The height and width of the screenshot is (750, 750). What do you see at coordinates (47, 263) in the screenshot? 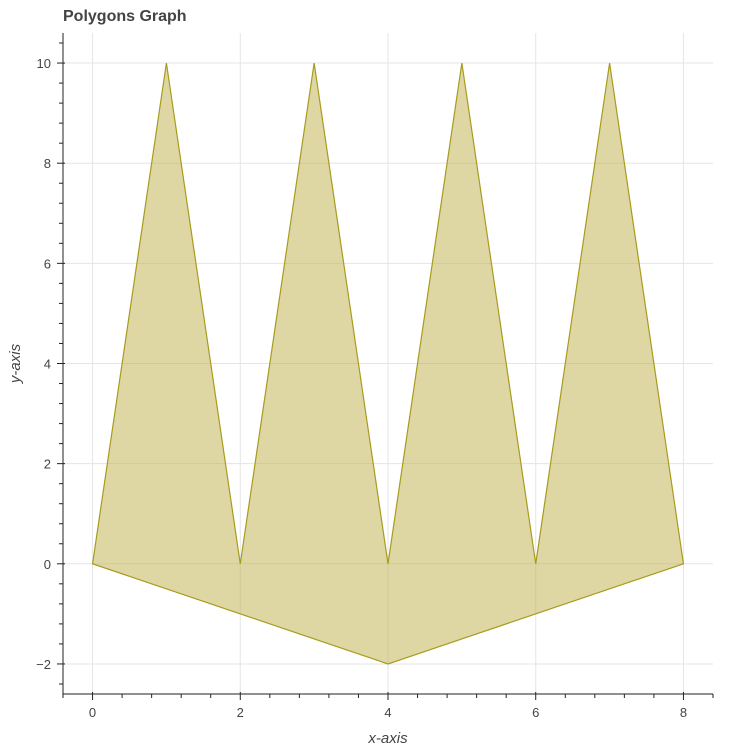
I see `y-tick-label: 6` at bounding box center [47, 263].